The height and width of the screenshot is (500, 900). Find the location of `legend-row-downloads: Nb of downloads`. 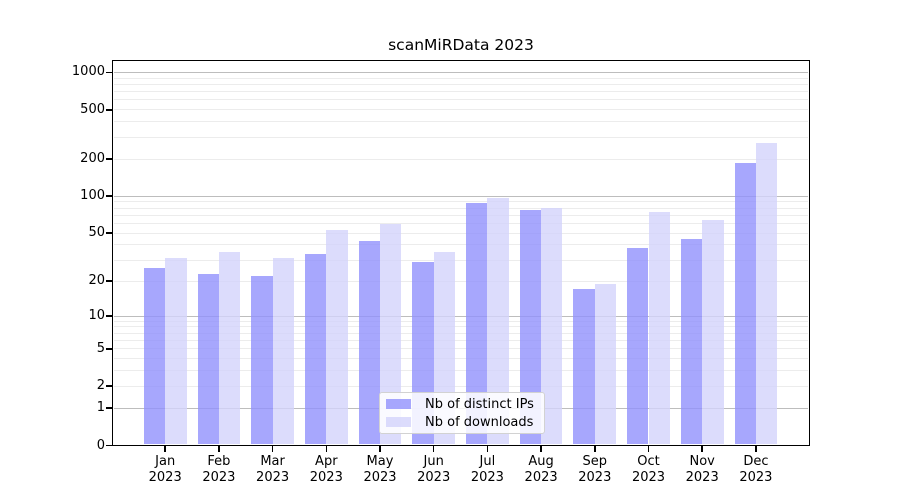

legend-row-downloads: Nb of downloads is located at coordinates (463, 422).